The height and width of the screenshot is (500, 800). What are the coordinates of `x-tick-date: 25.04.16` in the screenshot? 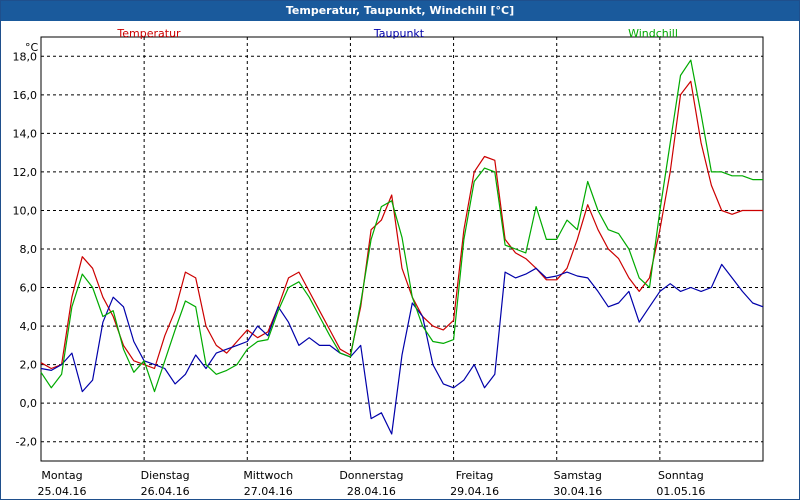 It's located at (62, 491).